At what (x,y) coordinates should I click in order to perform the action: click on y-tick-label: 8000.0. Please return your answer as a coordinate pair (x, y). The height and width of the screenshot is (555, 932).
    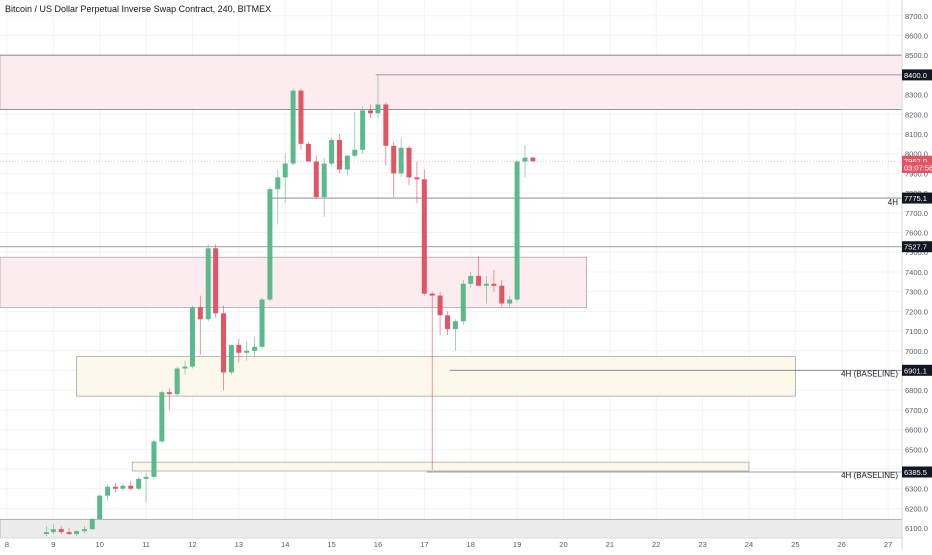
    Looking at the image, I should click on (916, 154).